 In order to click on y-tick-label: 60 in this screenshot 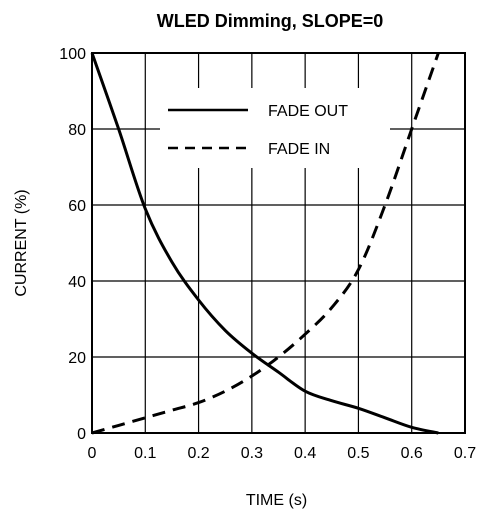, I will do `click(77, 206)`.